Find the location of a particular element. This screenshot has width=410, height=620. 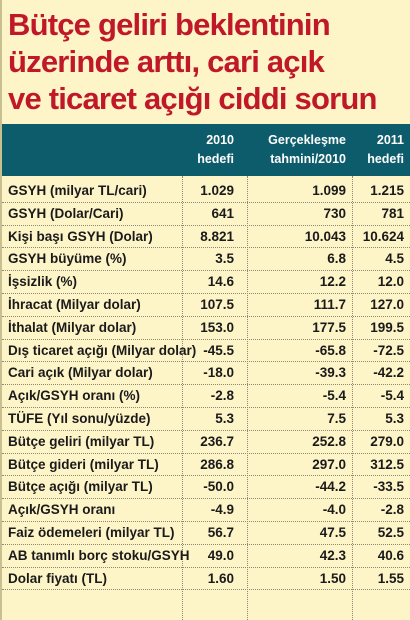

value-2011-target: -2.8 is located at coordinates (392, 510).